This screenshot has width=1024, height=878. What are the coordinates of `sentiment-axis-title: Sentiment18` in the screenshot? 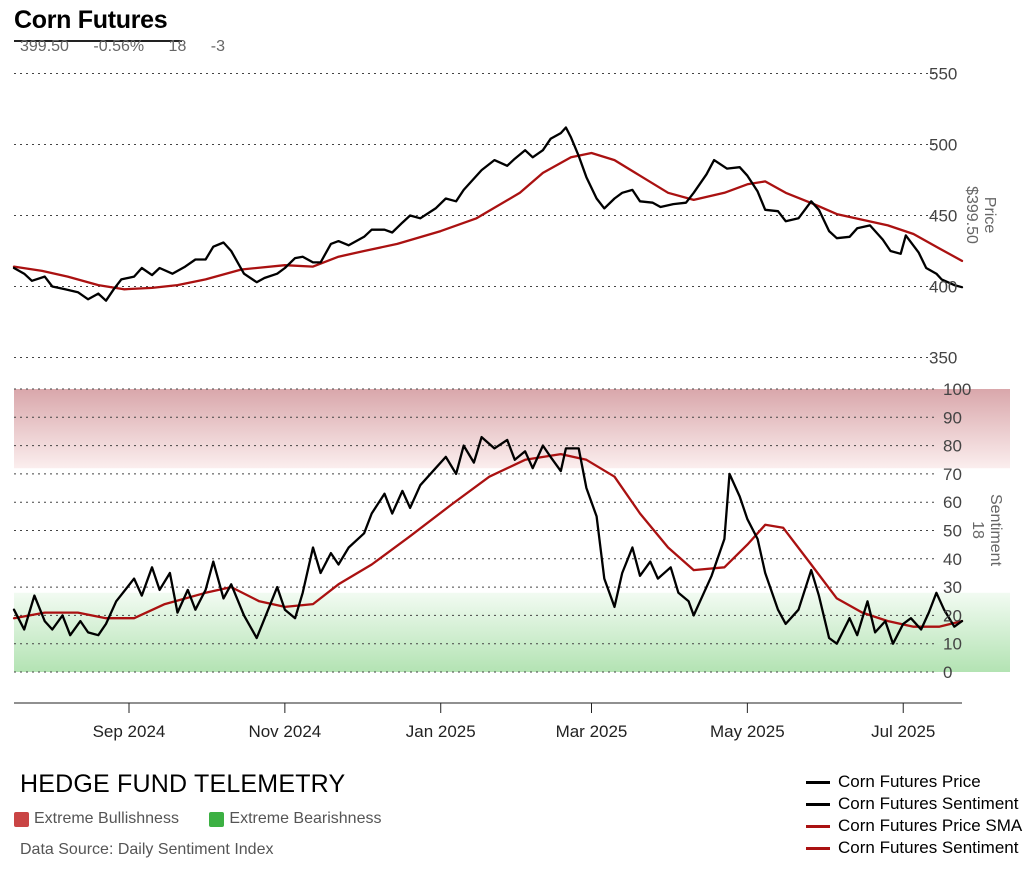 It's located at (986, 530).